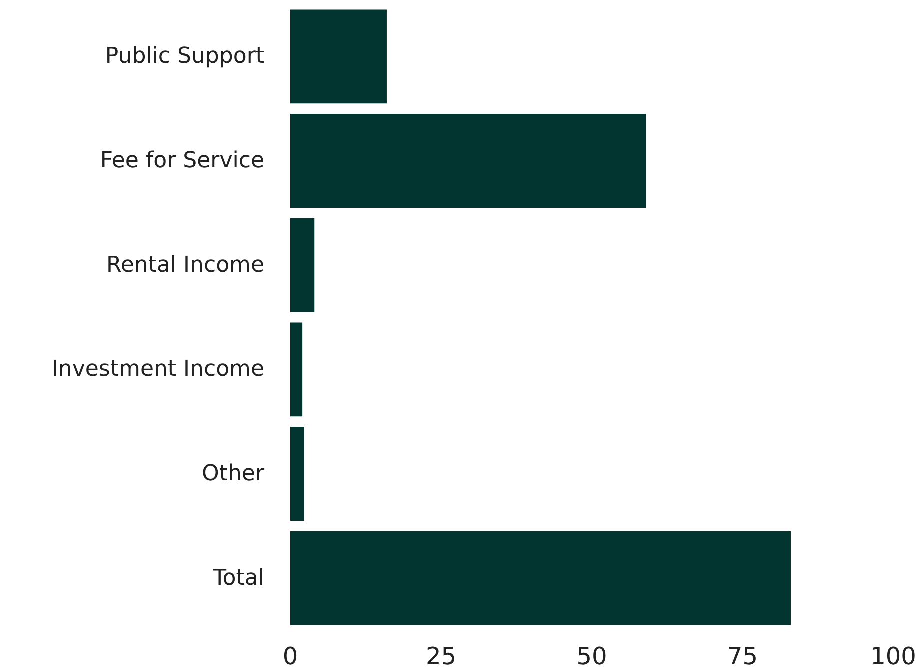 This screenshot has height=667, width=921. I want to click on y-tick-label: Other, so click(234, 474).